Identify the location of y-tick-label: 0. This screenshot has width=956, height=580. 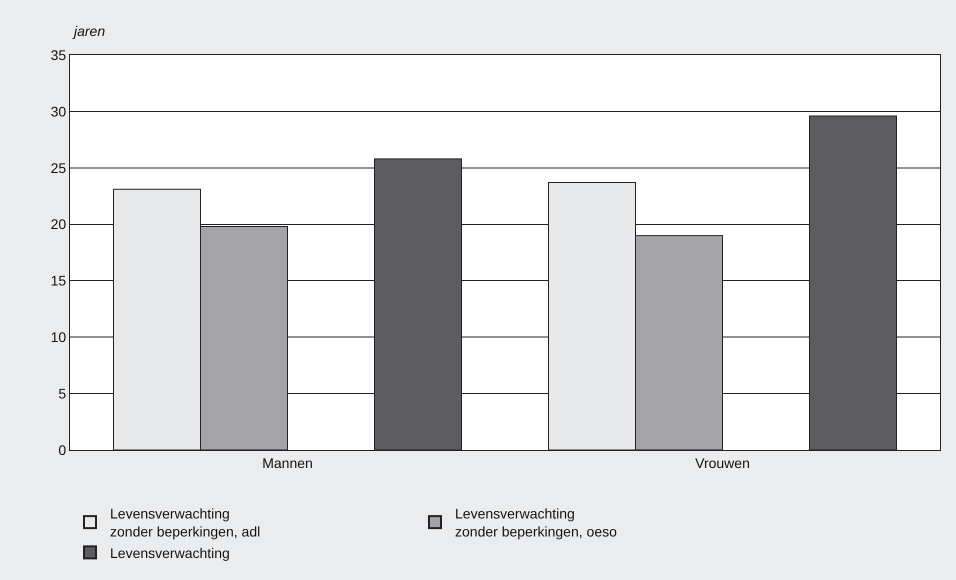
(62, 450).